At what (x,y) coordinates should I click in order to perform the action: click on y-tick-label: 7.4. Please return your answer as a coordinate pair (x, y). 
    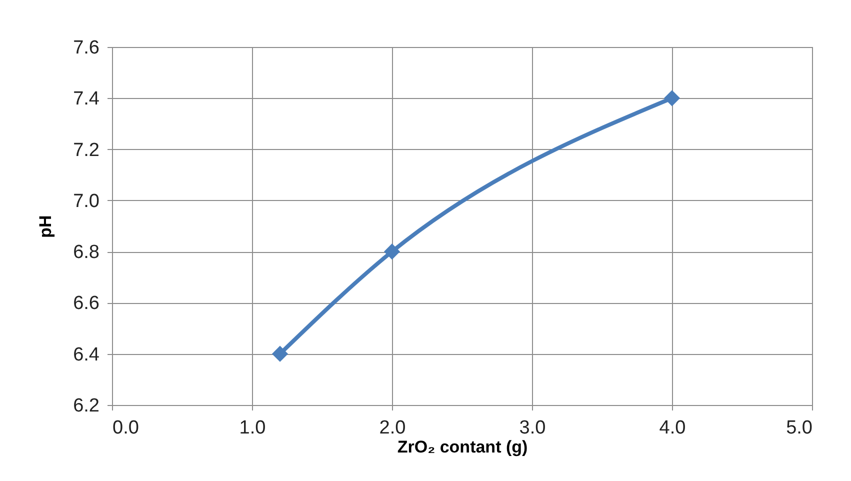
    Looking at the image, I should click on (86, 99).